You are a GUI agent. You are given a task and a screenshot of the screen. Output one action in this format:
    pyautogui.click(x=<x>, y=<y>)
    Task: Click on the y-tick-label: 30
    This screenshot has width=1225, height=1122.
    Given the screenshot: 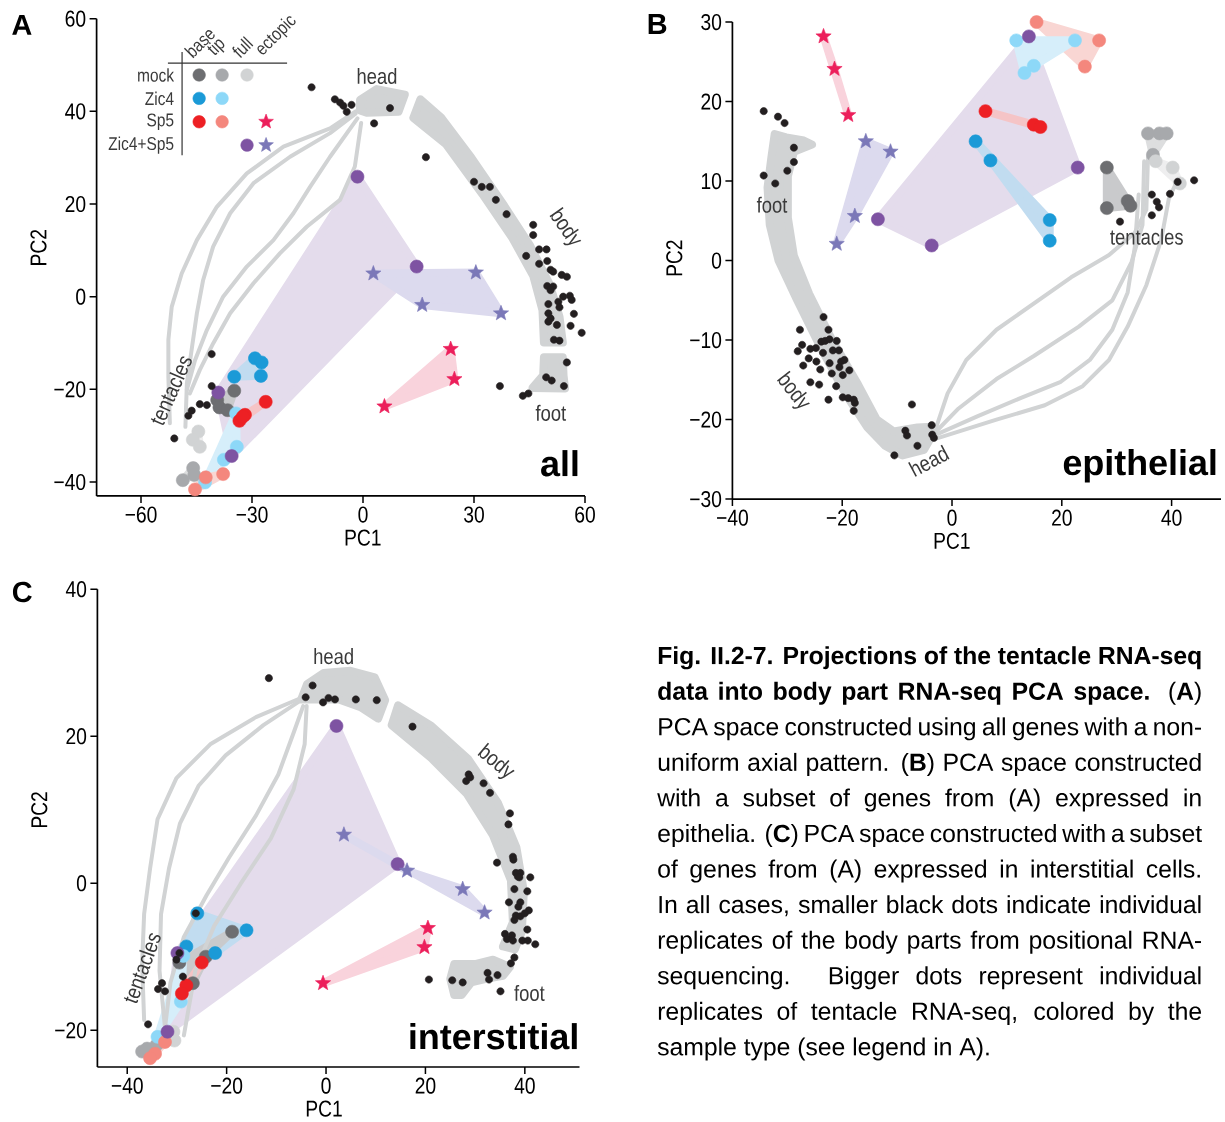 What is the action you would take?
    pyautogui.click(x=711, y=22)
    